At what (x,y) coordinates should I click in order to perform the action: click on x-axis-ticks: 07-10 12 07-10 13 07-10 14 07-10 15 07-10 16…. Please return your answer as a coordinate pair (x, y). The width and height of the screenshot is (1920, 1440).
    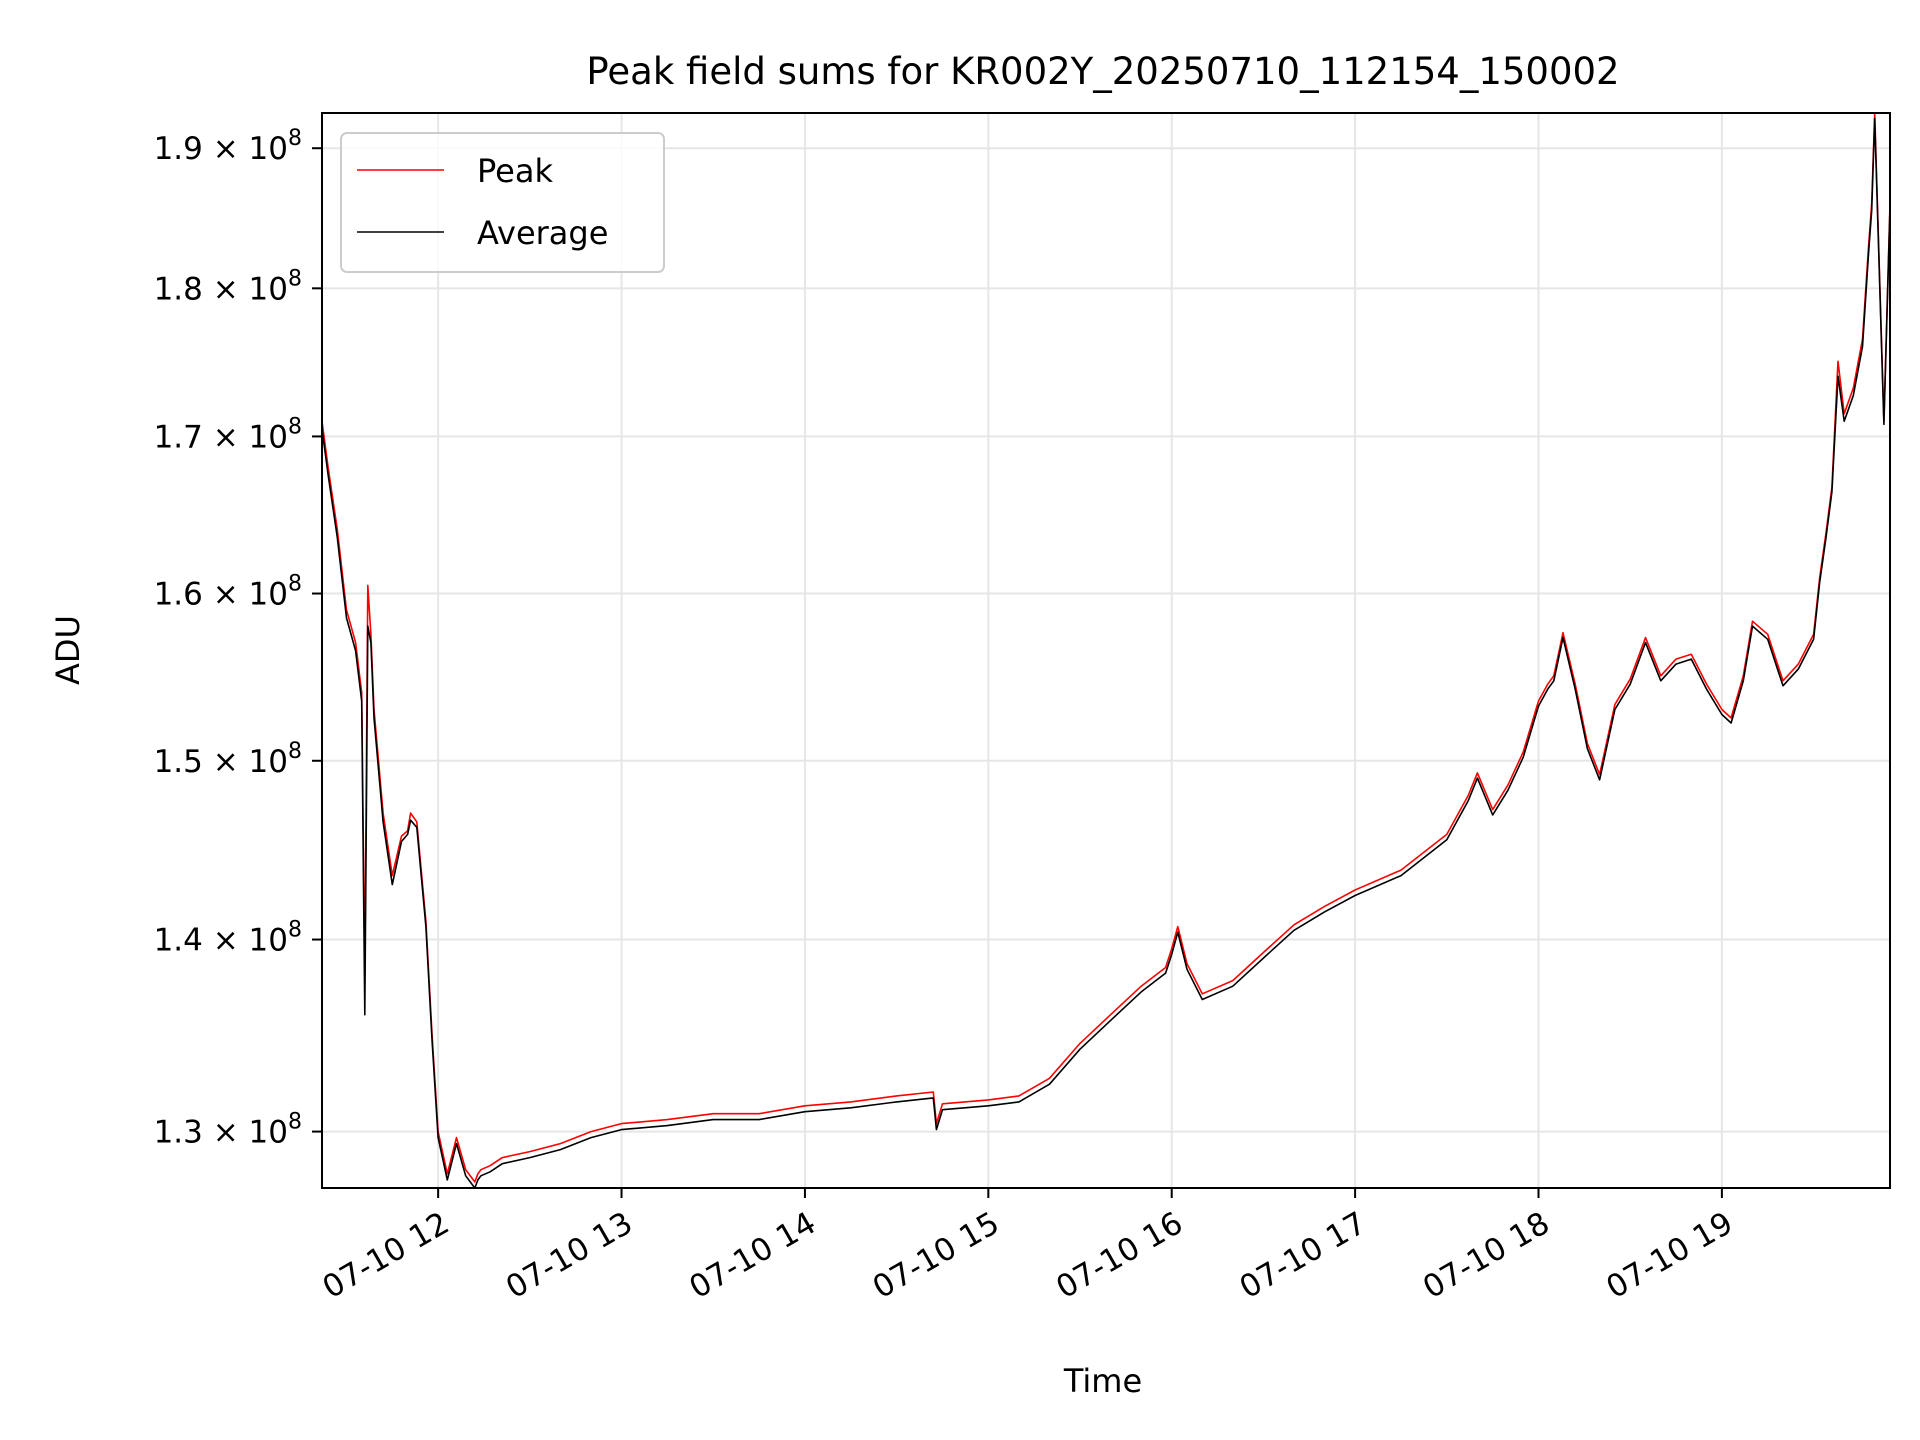
    Looking at the image, I should click on (1028, 1247).